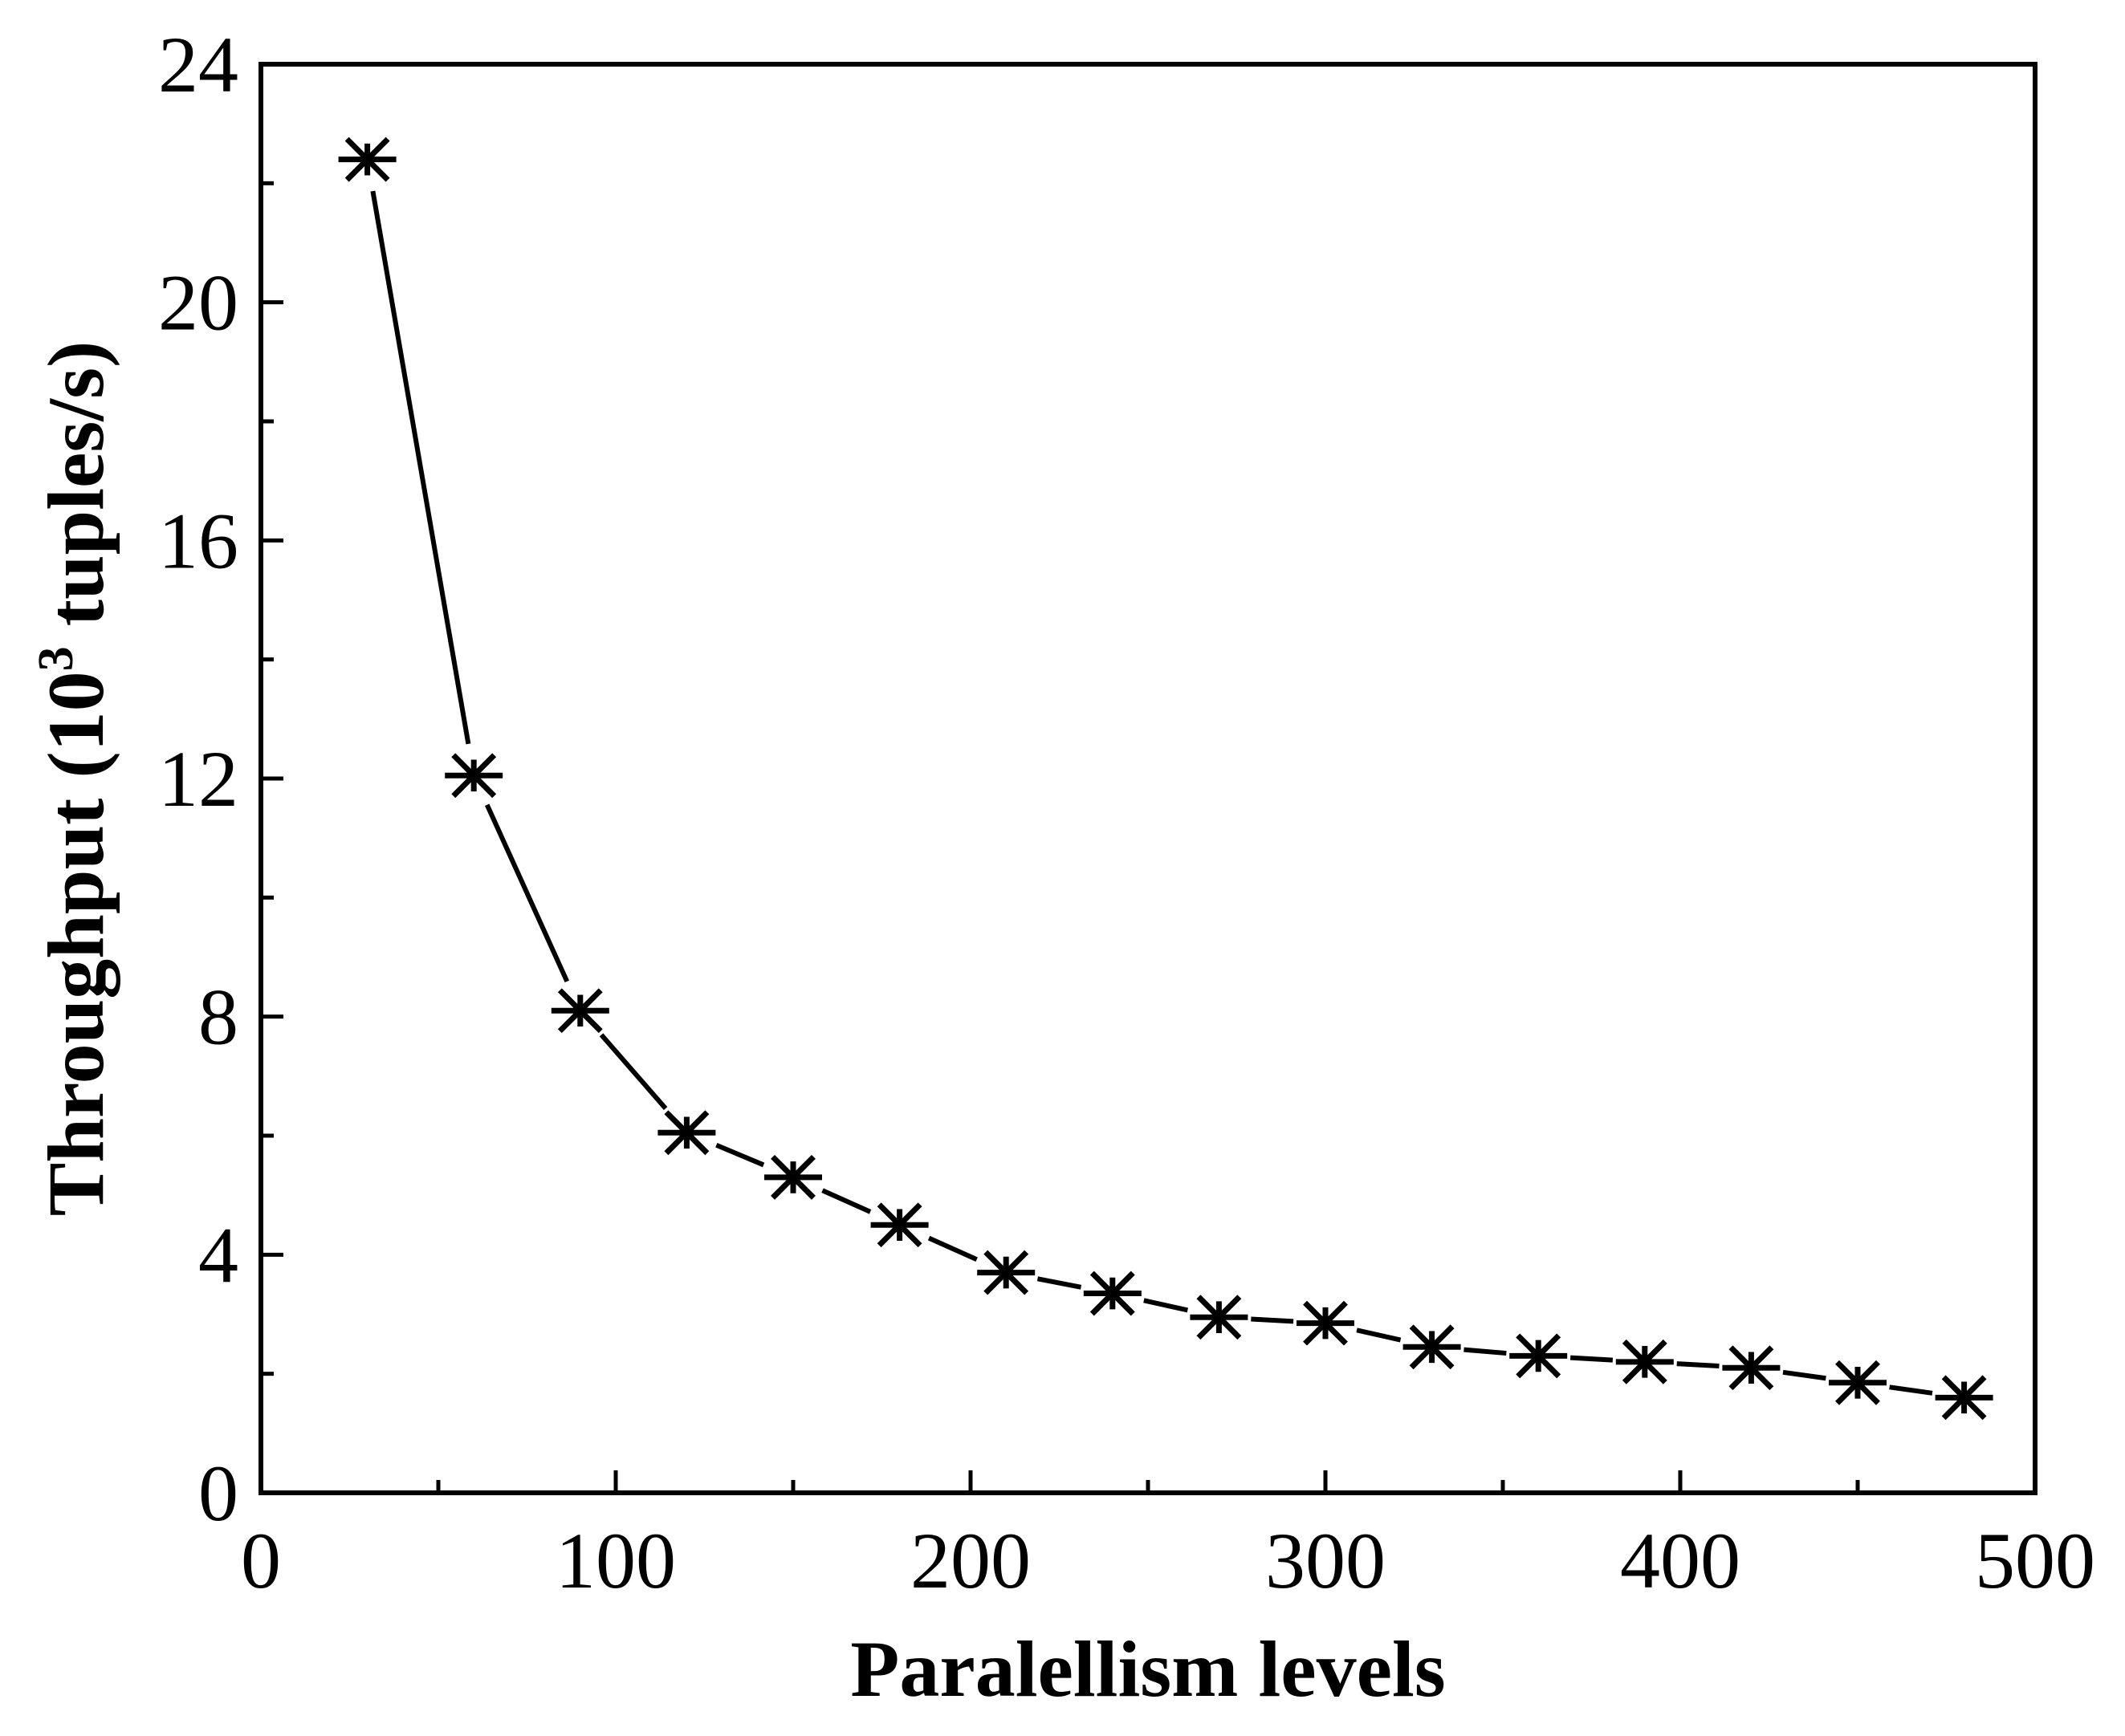 This screenshot has width=2125, height=1736. Describe the element at coordinates (218, 1254) in the screenshot. I see `y-tick-label: 4` at that location.